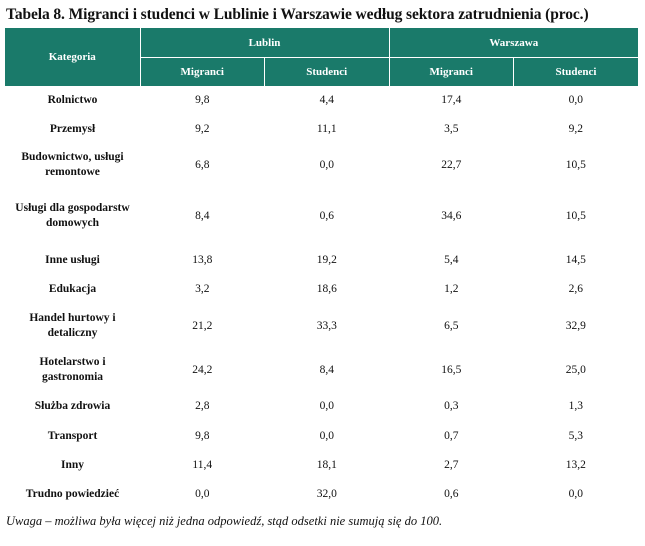 This screenshot has width=645, height=546. I want to click on row-value: 21,2, so click(202, 325).